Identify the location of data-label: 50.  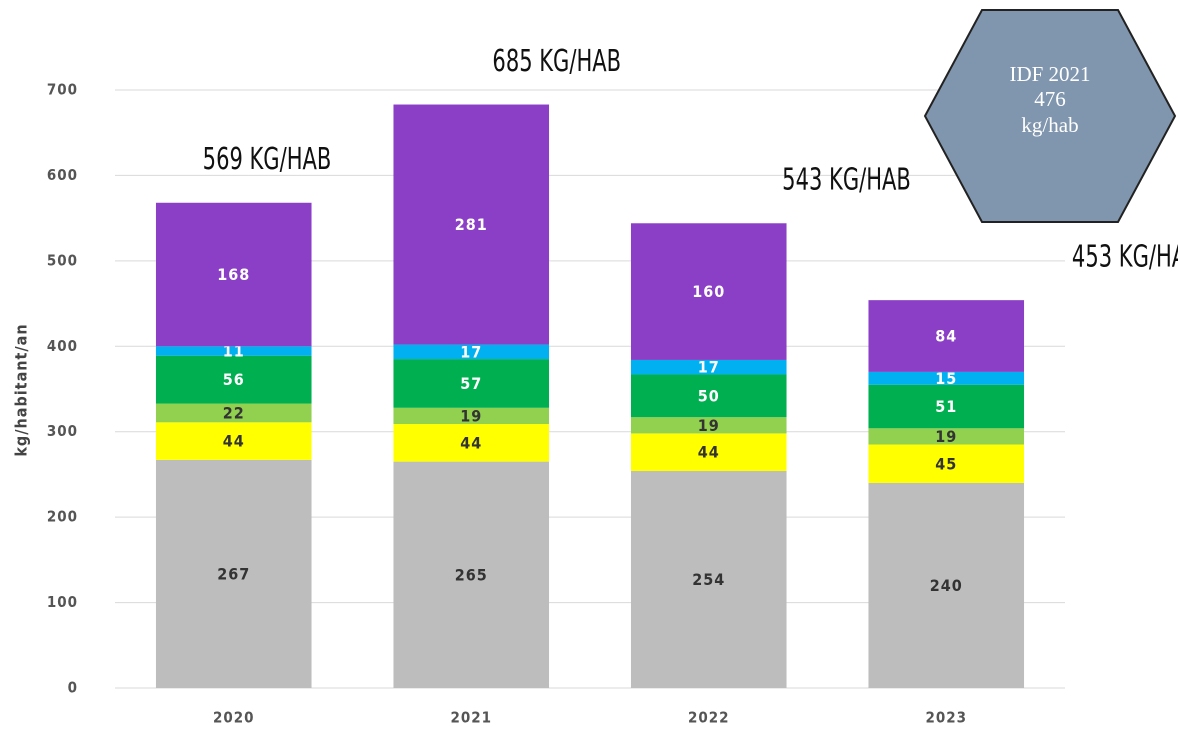
(709, 395).